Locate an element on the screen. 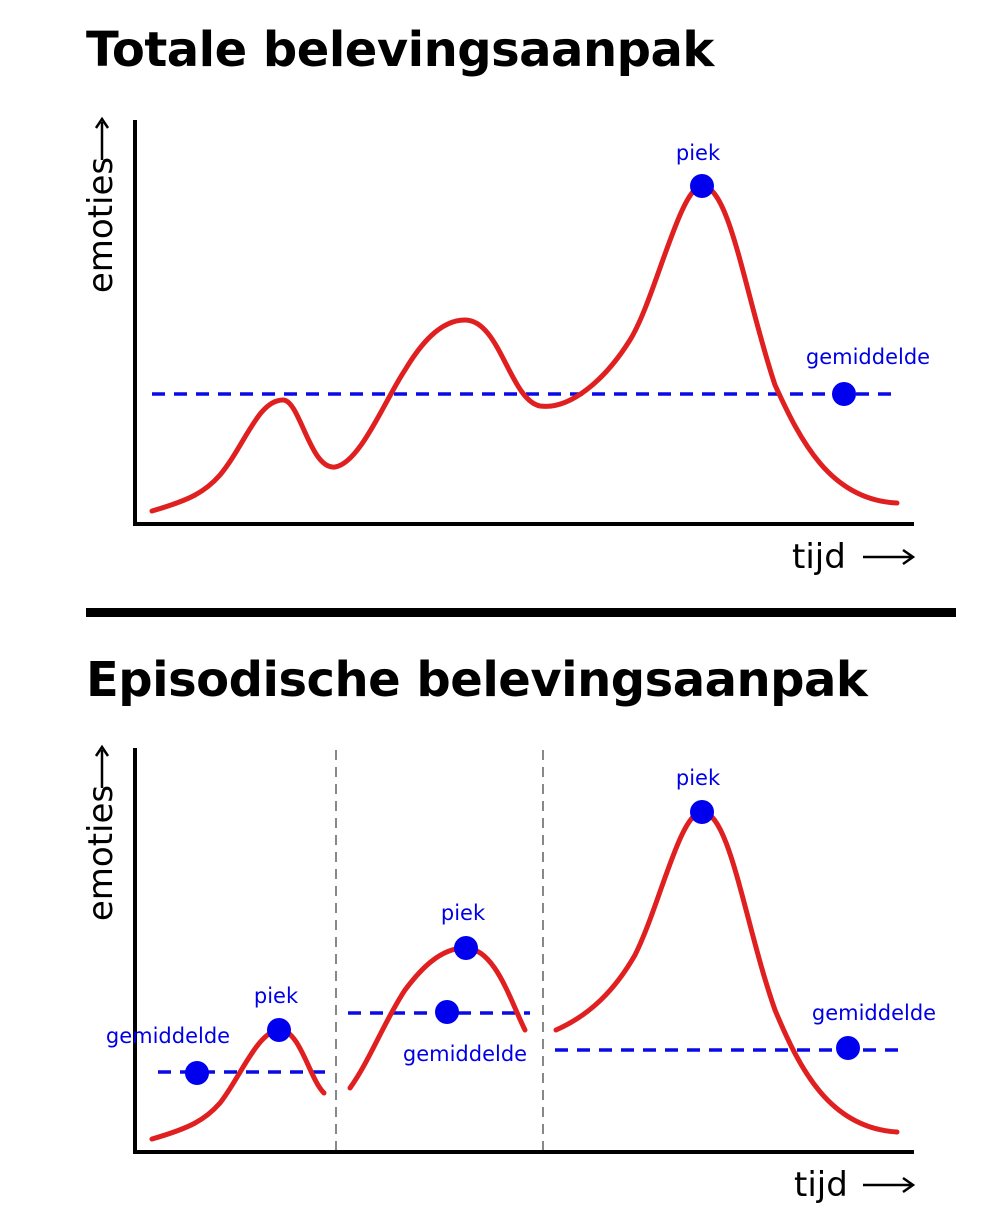 This screenshot has width=1000, height=1213. top-y-axis-label: emoties is located at coordinates (101, 225).